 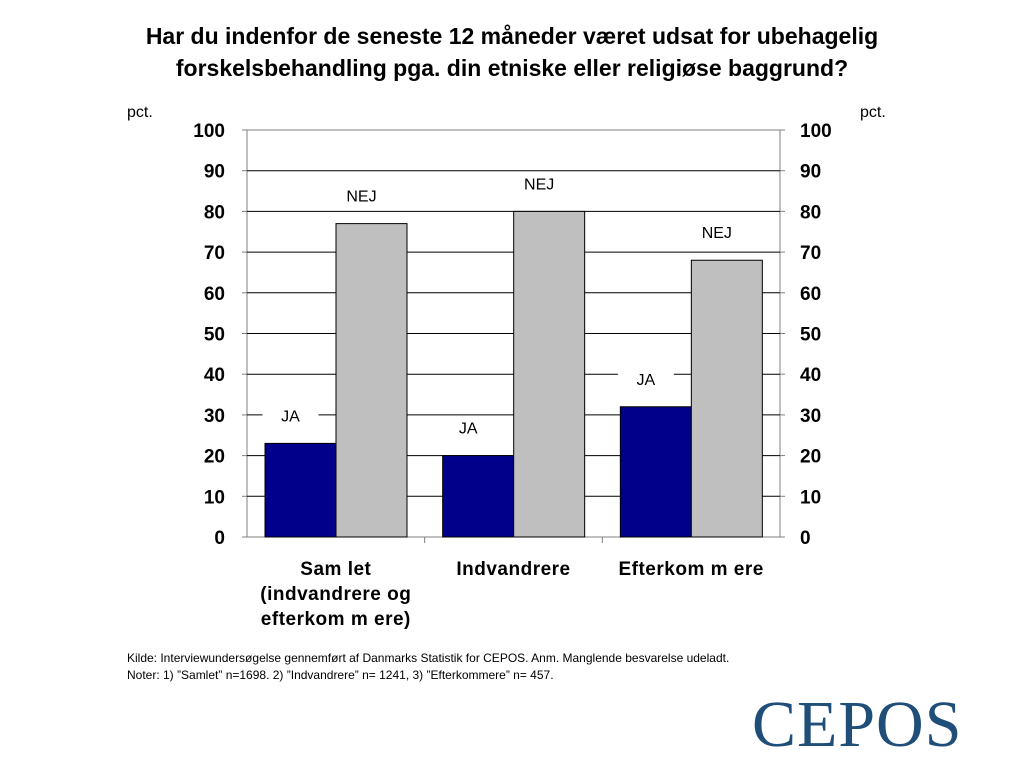 What do you see at coordinates (690, 569) in the screenshot?
I see `x-category-label: Efterkom m ere` at bounding box center [690, 569].